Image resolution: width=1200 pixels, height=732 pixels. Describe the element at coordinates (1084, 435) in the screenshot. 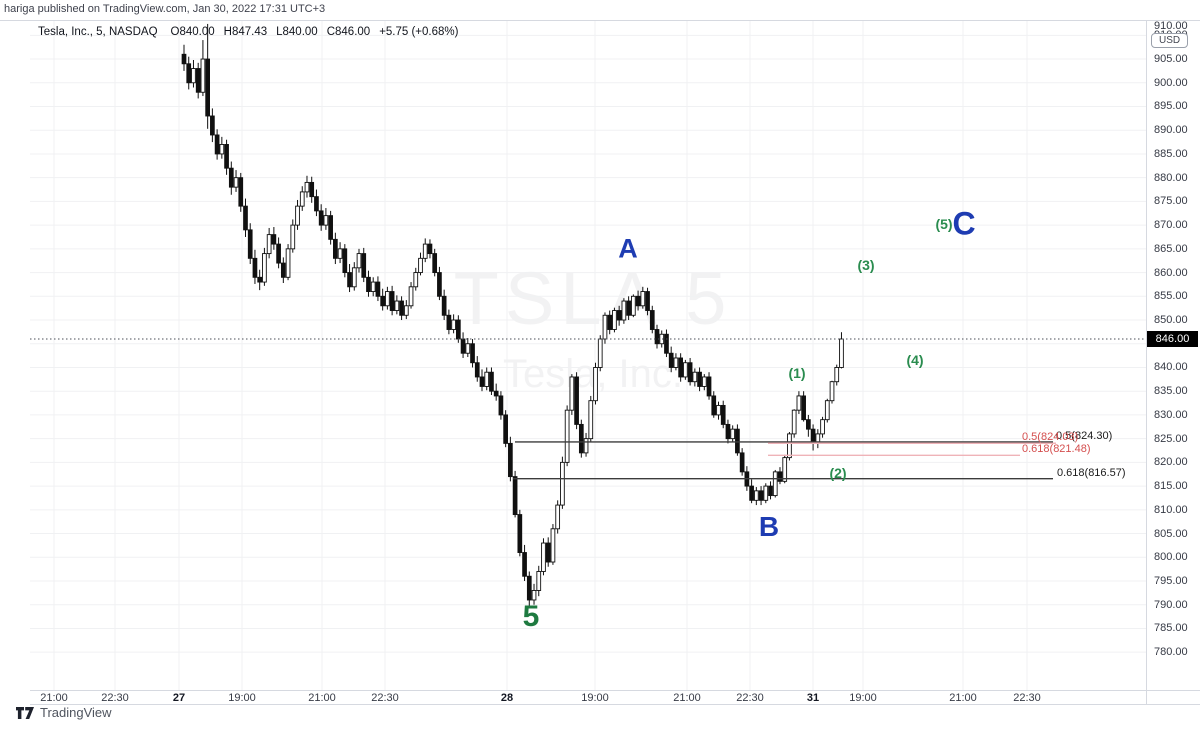

I see `fib-black-level-label: 0.5(824.30)` at that location.